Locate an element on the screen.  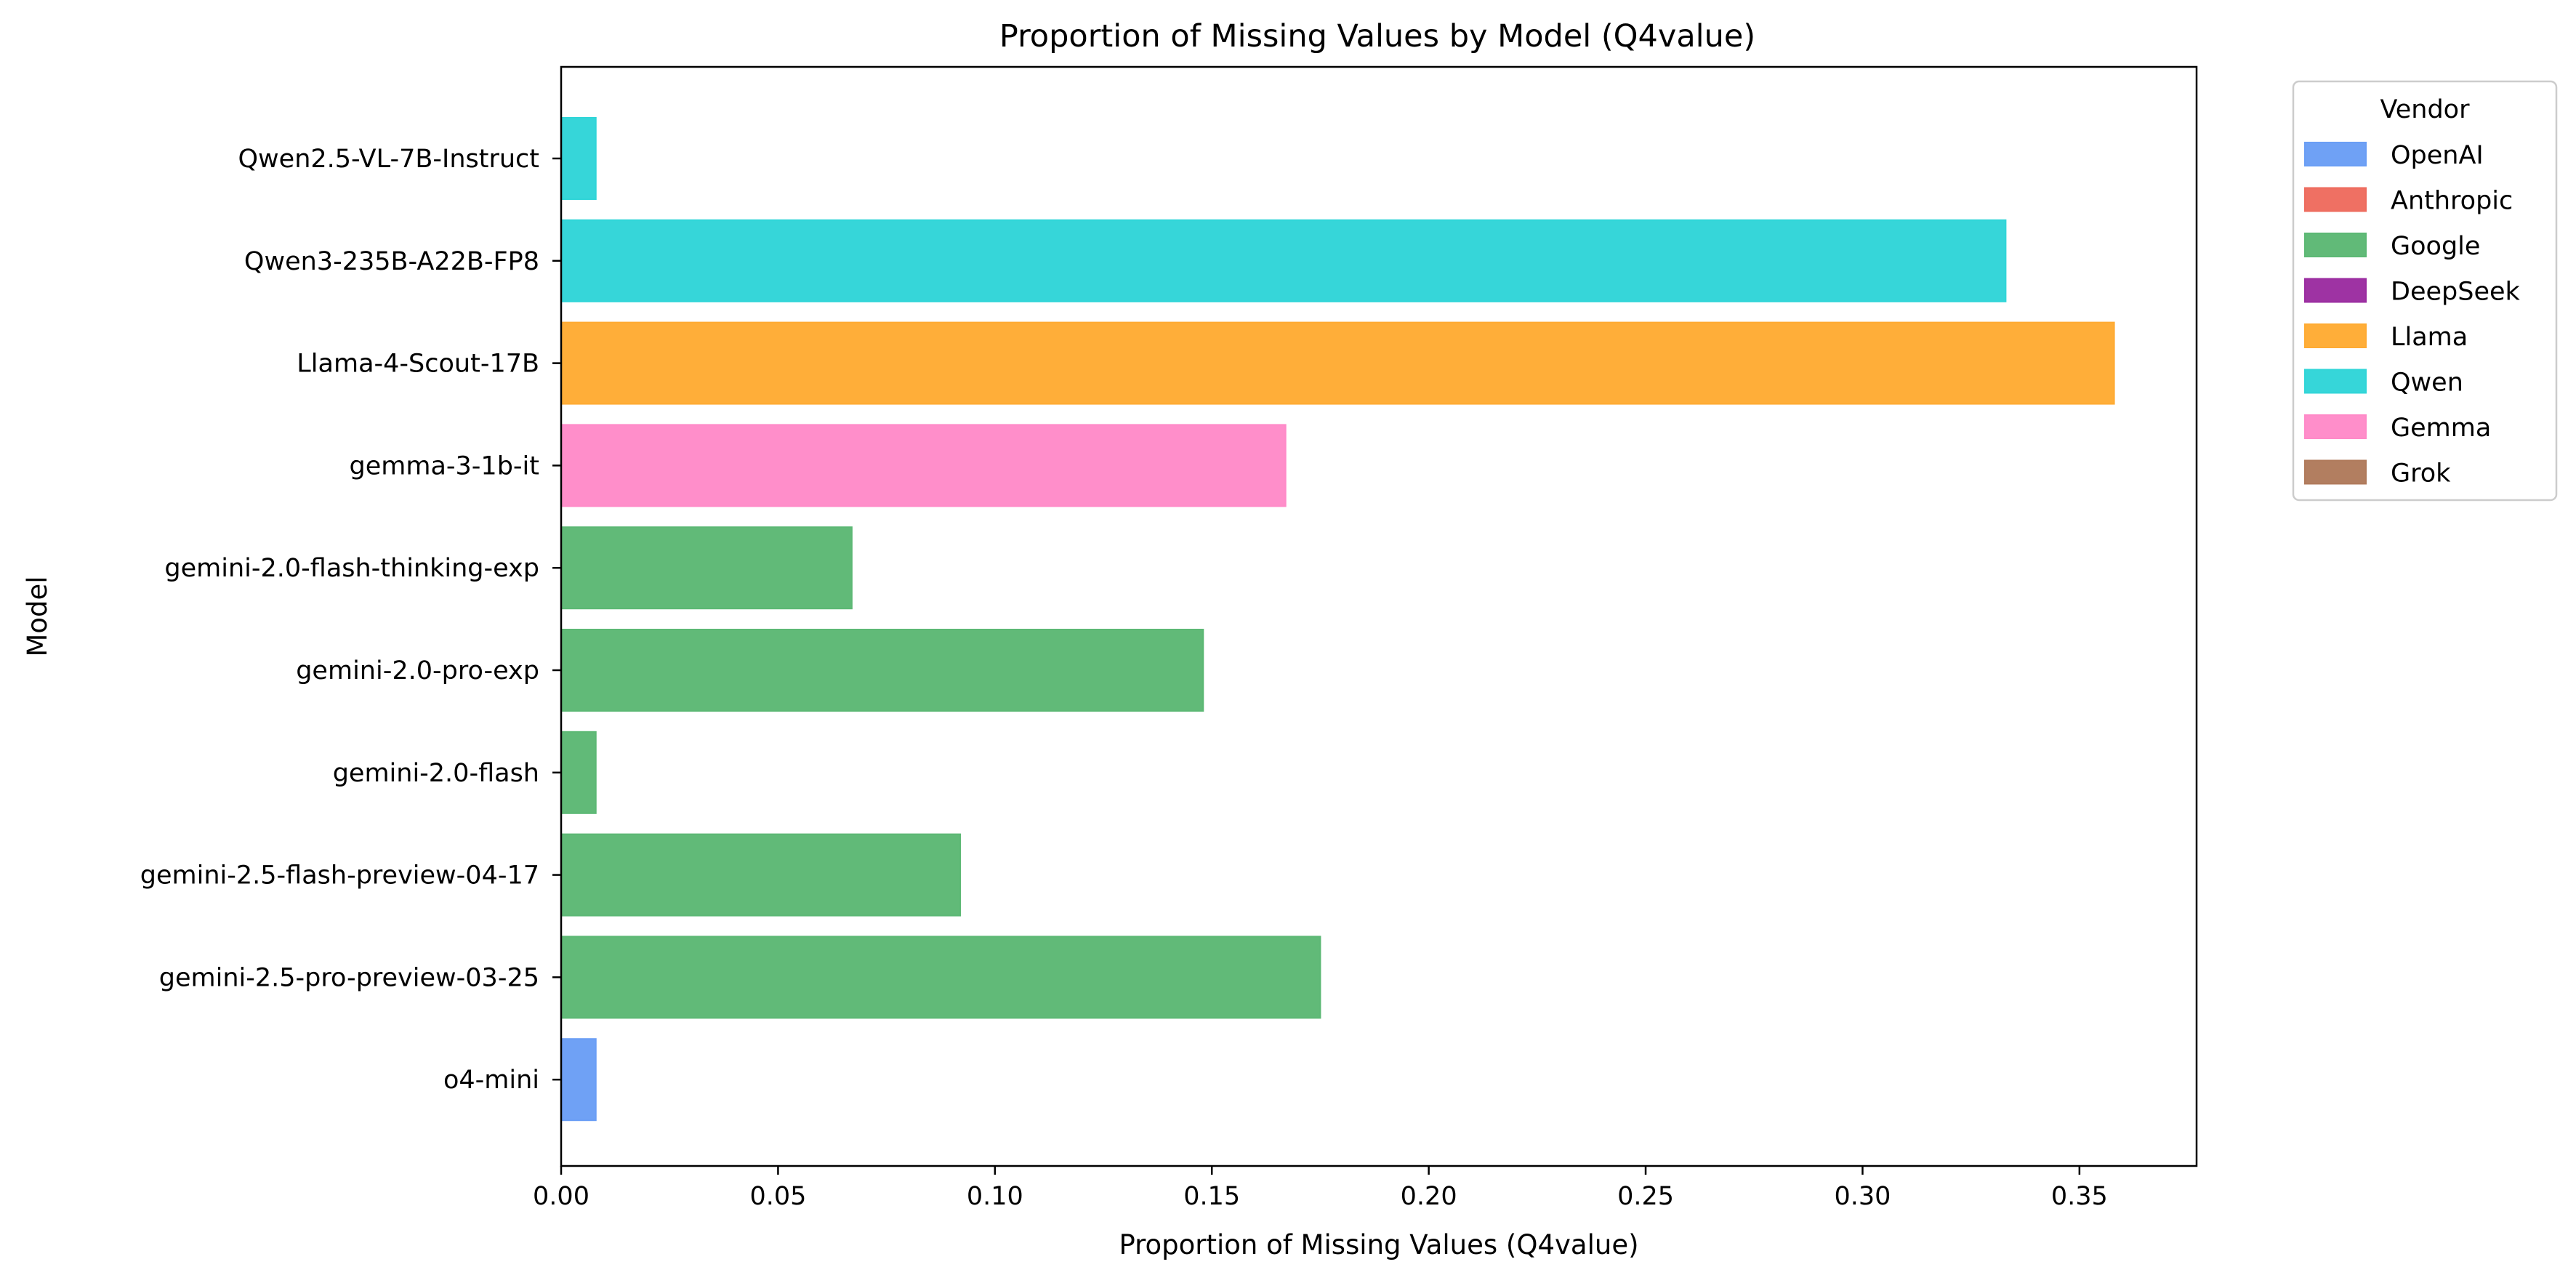
y-tick-label: Qwen3-235B-A22B-FP8 is located at coordinates (391, 262).